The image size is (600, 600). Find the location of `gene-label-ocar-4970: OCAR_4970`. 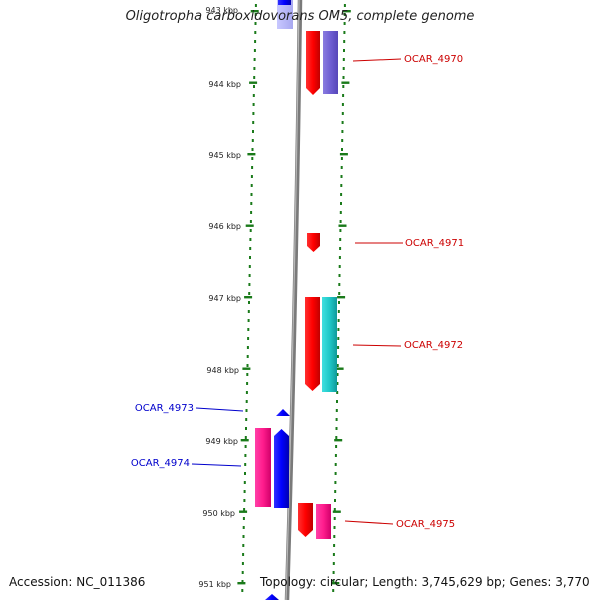

gene-label-ocar-4970: OCAR_4970 is located at coordinates (433, 59).